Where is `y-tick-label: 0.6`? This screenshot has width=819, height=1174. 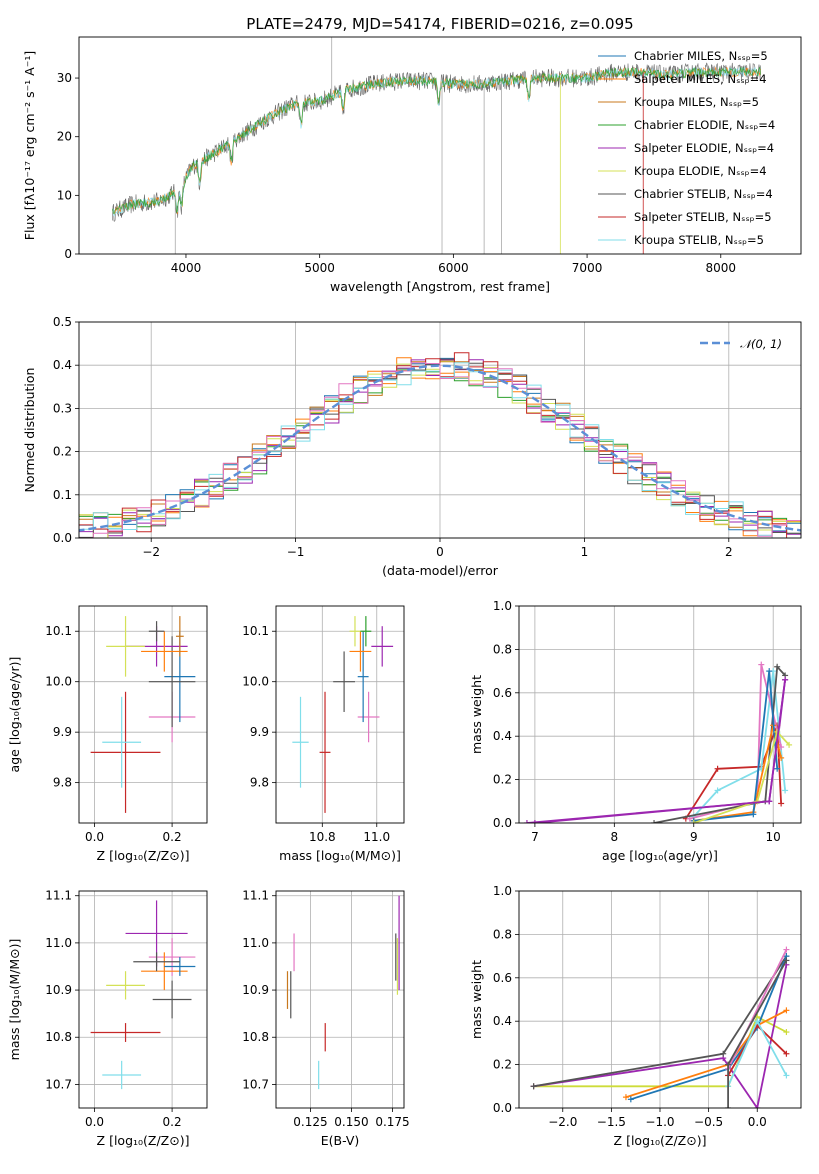 y-tick-label: 0.6 is located at coordinates (502, 693).